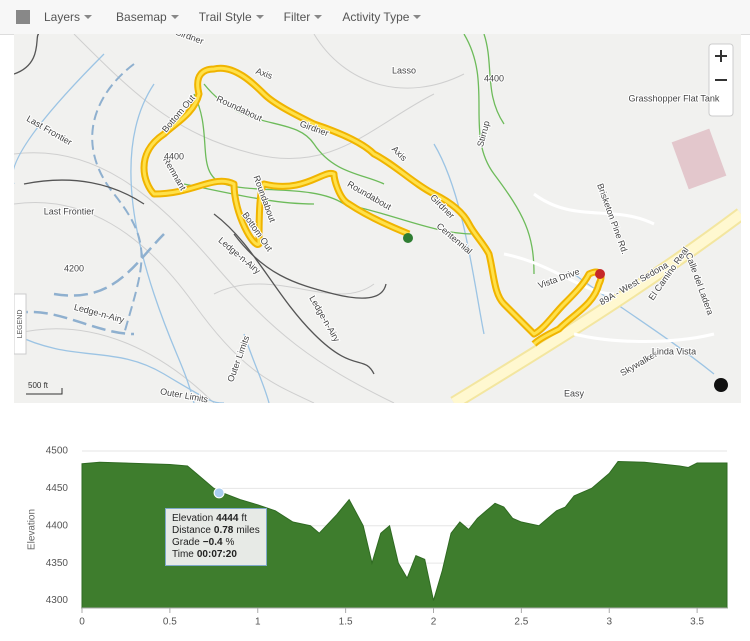 This screenshot has width=750, height=641. What do you see at coordinates (346, 622) in the screenshot?
I see `x-tick-label: 1.5` at bounding box center [346, 622].